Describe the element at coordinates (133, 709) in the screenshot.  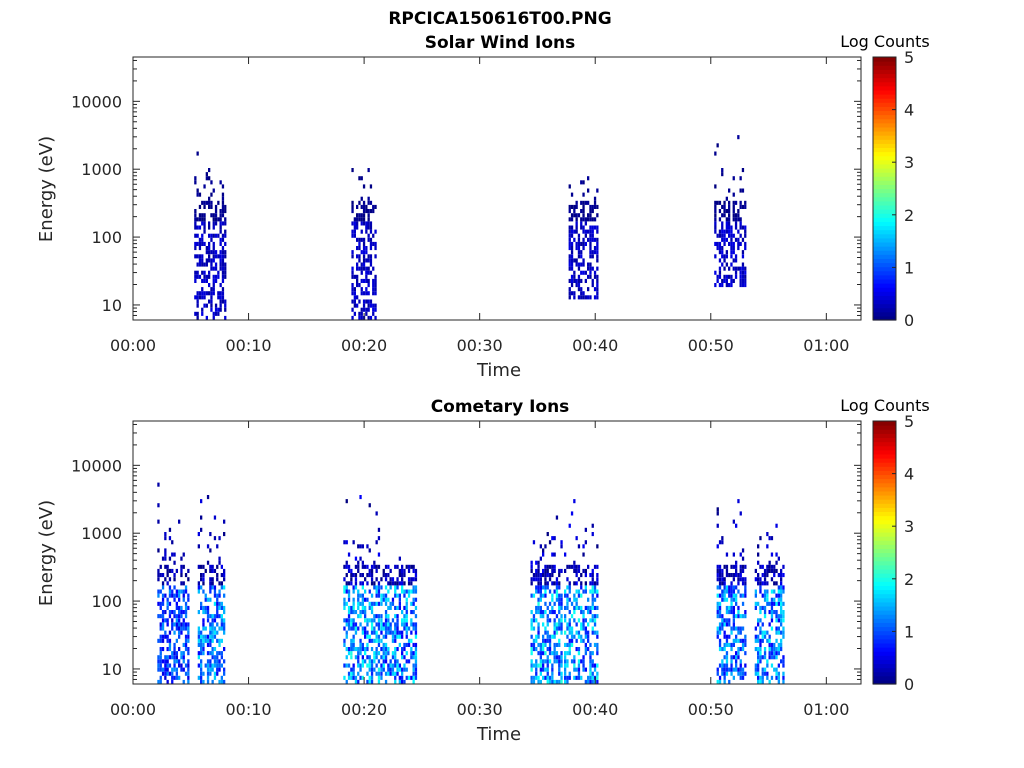
I see `x-tick-label: 00:00` at that location.